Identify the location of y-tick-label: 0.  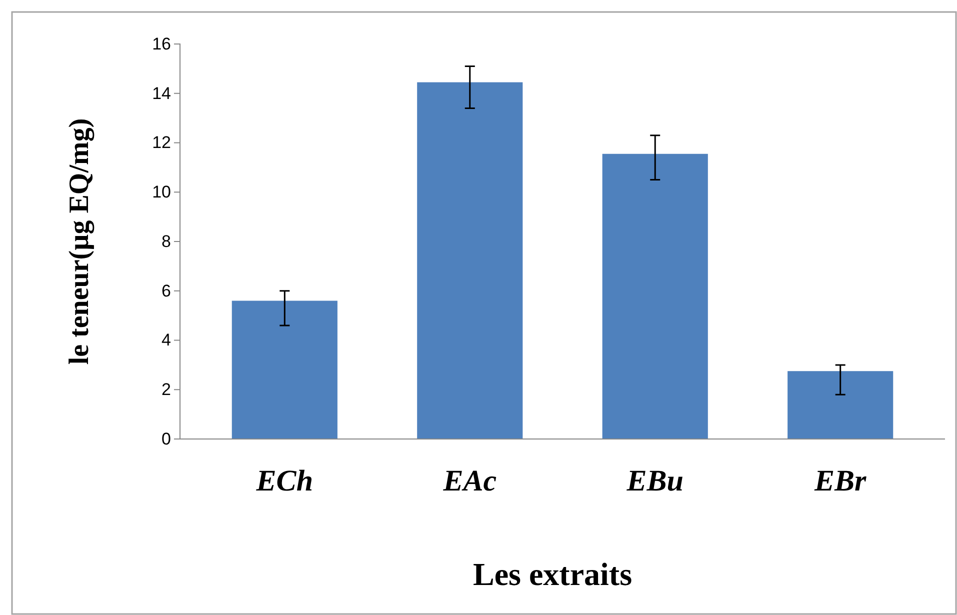
(166, 438).